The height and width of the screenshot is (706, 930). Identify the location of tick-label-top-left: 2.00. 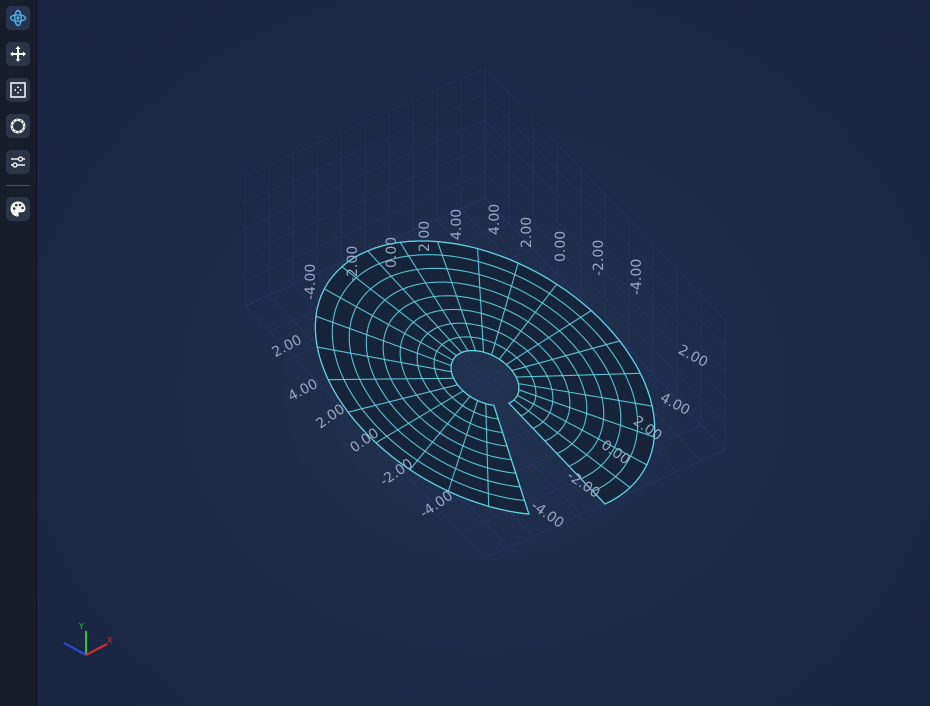
(425, 236).